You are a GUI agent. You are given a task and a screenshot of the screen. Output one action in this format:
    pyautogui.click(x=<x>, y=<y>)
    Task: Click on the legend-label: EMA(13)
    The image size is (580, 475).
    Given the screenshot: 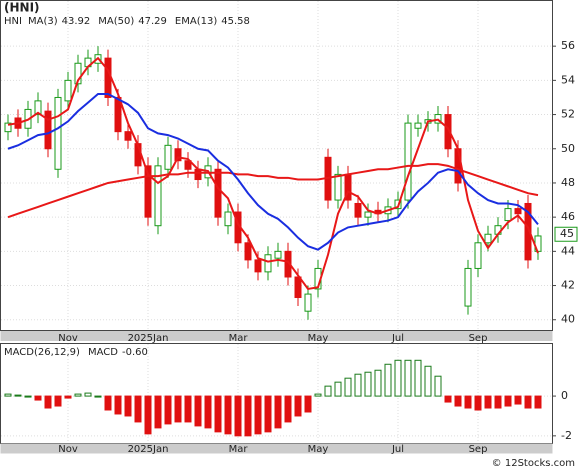 What is the action you would take?
    pyautogui.click(x=196, y=21)
    